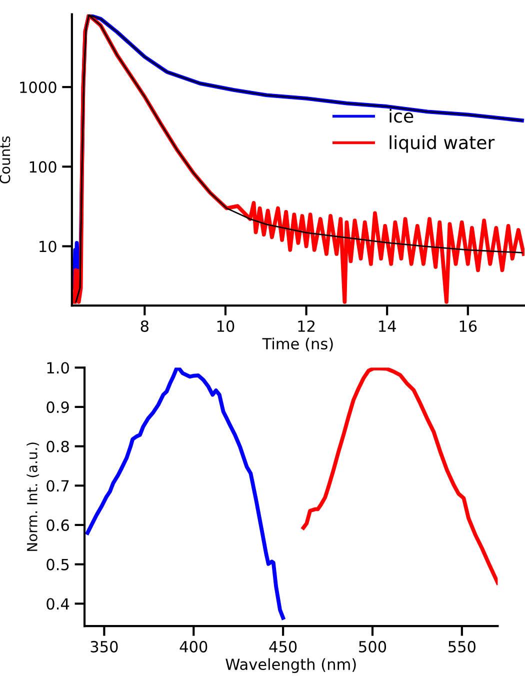  Describe the element at coordinates (57, 446) in the screenshot. I see `y-tick-label: 0.8` at that location.